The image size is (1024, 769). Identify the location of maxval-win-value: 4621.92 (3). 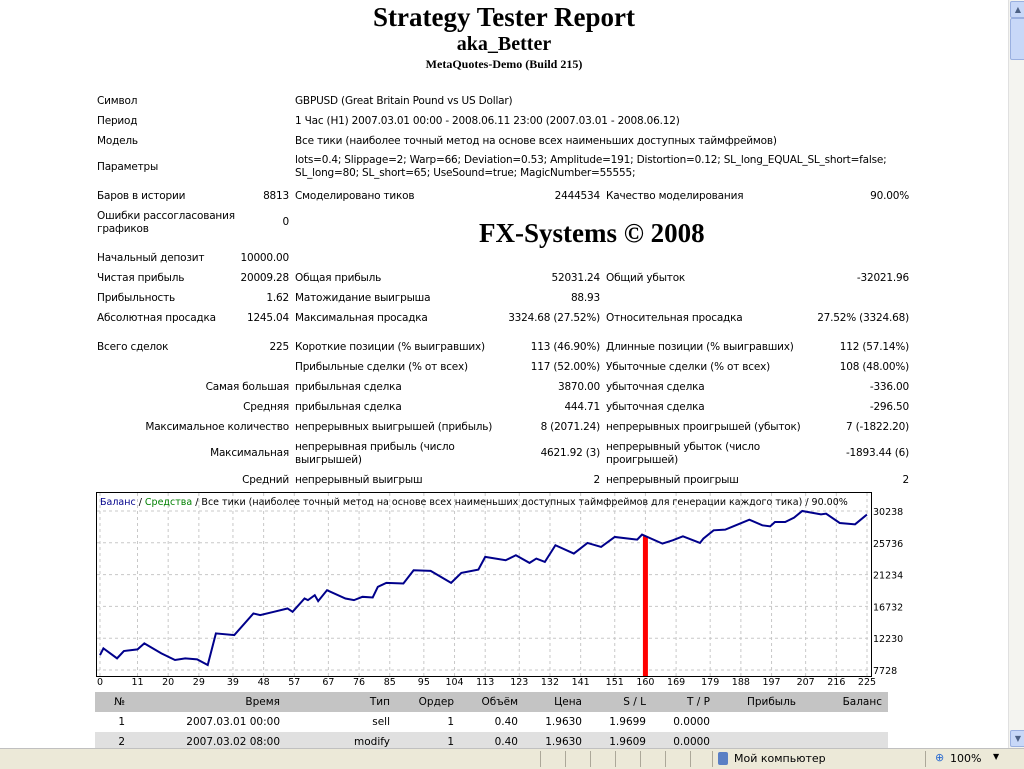
(570, 453).